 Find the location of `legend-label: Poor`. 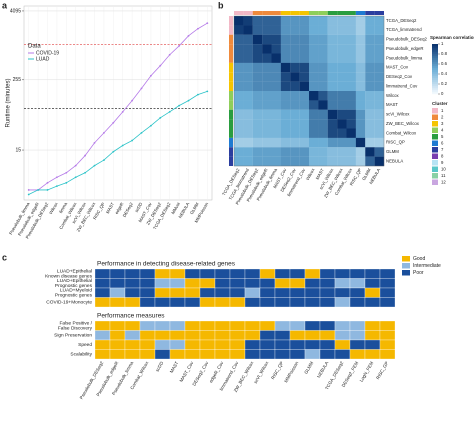

legend-label: Poor is located at coordinates (418, 273).